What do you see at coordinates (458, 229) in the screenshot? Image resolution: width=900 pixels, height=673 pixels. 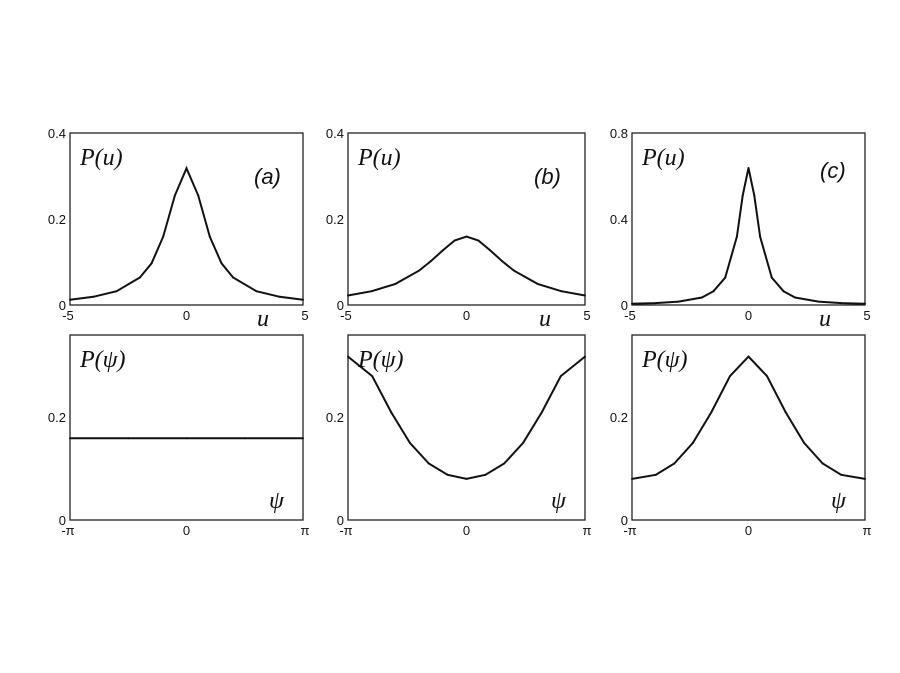 I see `chart-panel-1: -5 0 500.20.4P(u)u(b)` at bounding box center [458, 229].